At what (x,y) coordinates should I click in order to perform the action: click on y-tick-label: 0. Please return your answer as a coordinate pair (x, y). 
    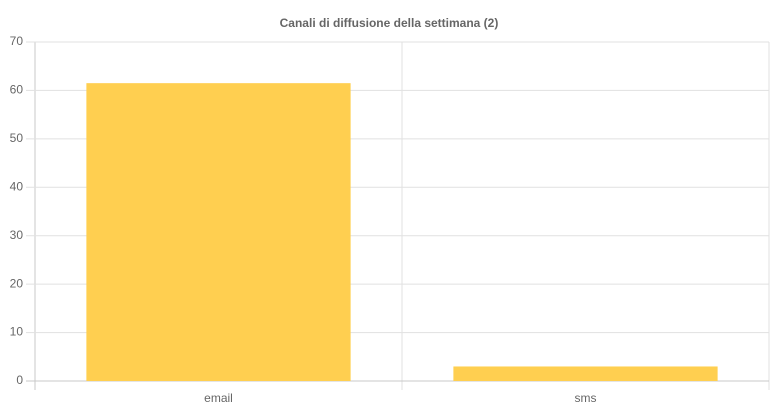
    Looking at the image, I should click on (19, 380).